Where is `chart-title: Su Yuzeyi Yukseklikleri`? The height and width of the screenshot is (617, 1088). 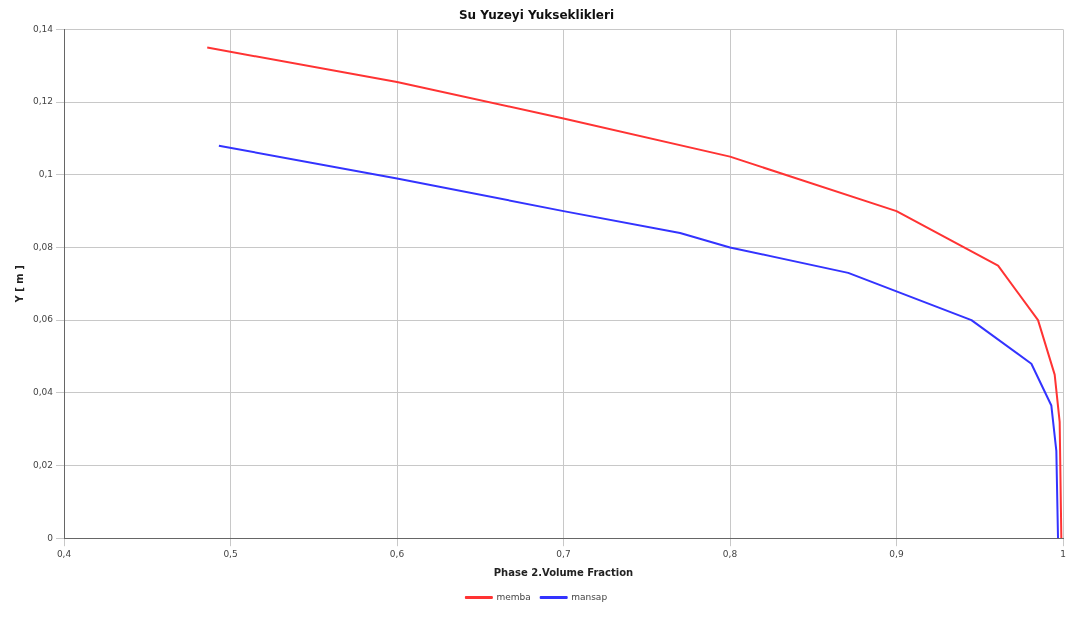
chart-title: Su Yuzeyi Yukseklikleri is located at coordinates (536, 15).